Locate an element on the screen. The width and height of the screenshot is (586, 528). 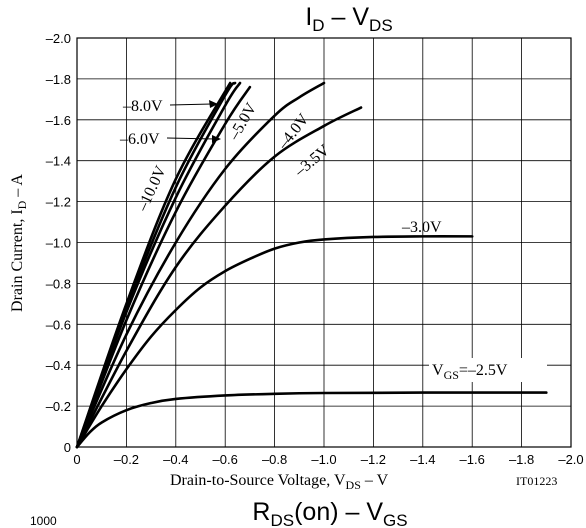
label-vgs-5v: –5.0V is located at coordinates (242, 122).